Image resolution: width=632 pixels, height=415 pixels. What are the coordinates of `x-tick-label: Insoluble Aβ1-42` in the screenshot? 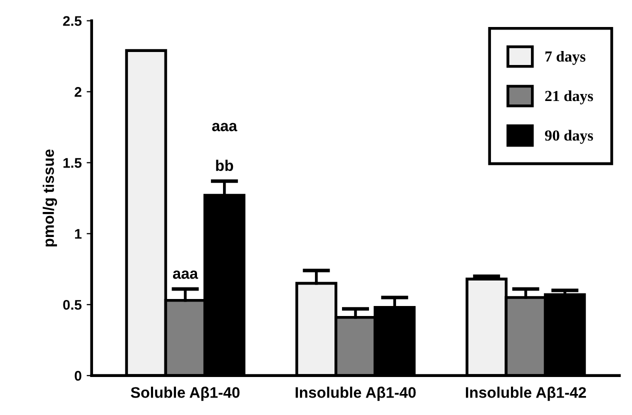 It's located at (526, 393).